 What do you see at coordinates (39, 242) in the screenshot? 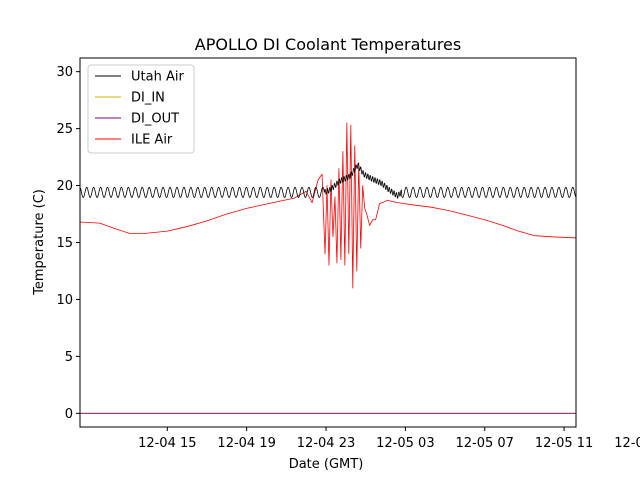
I see `y-axis-label: Temperature (C)` at bounding box center [39, 242].